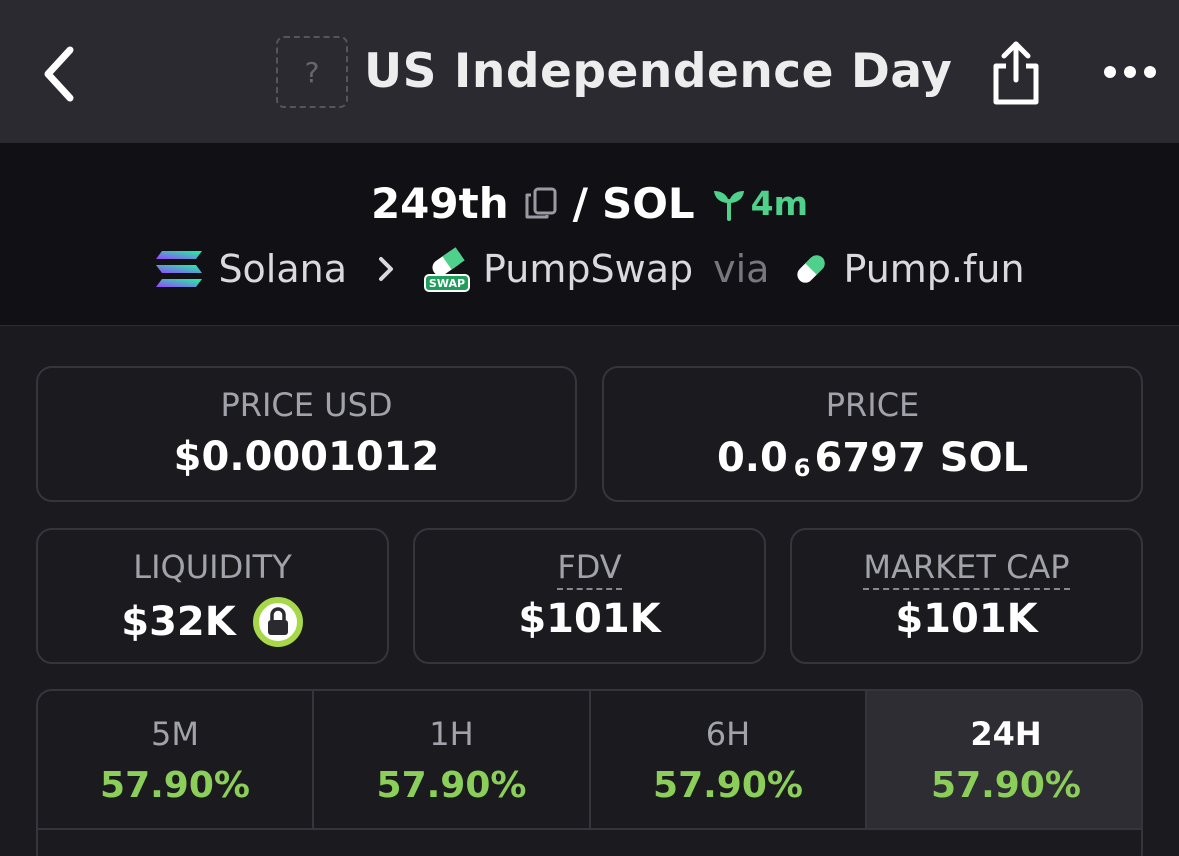  I want to click on tab-label: 1H, so click(451, 734).